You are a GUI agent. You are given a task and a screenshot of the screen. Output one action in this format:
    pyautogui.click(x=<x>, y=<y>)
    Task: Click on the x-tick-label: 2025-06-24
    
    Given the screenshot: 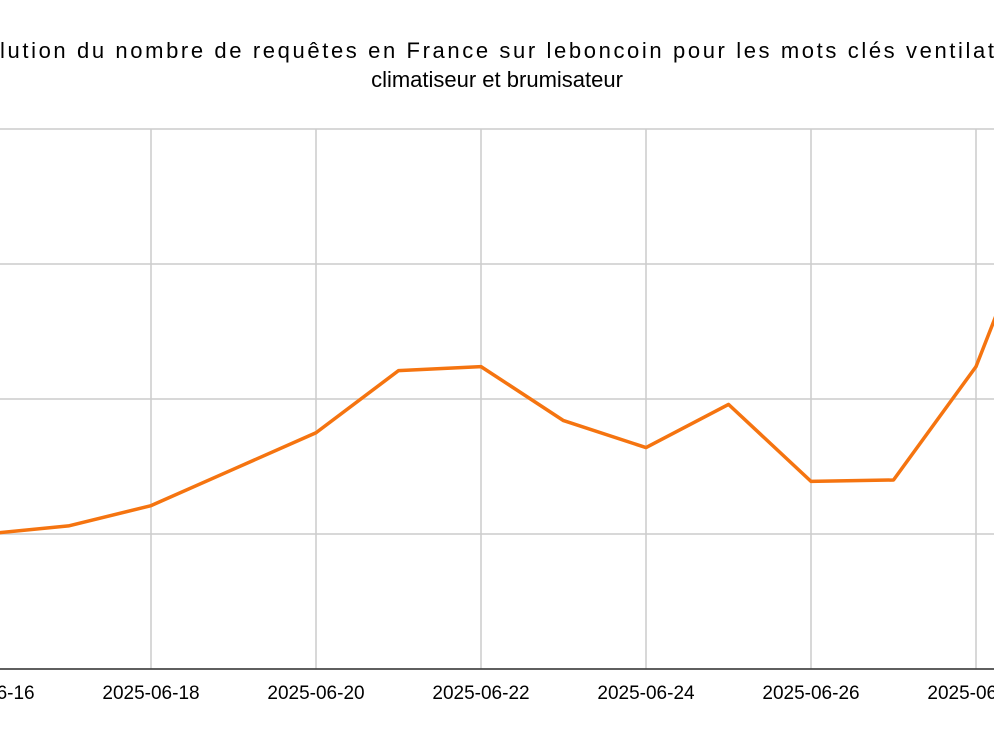 What is the action you would take?
    pyautogui.click(x=646, y=693)
    